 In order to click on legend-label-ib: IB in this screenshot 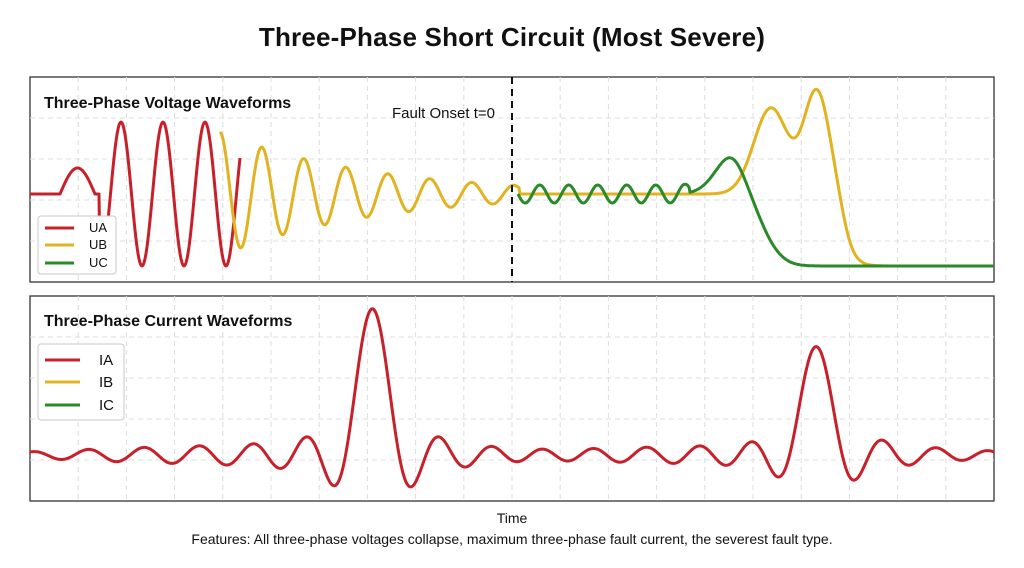, I will do `click(106, 382)`.